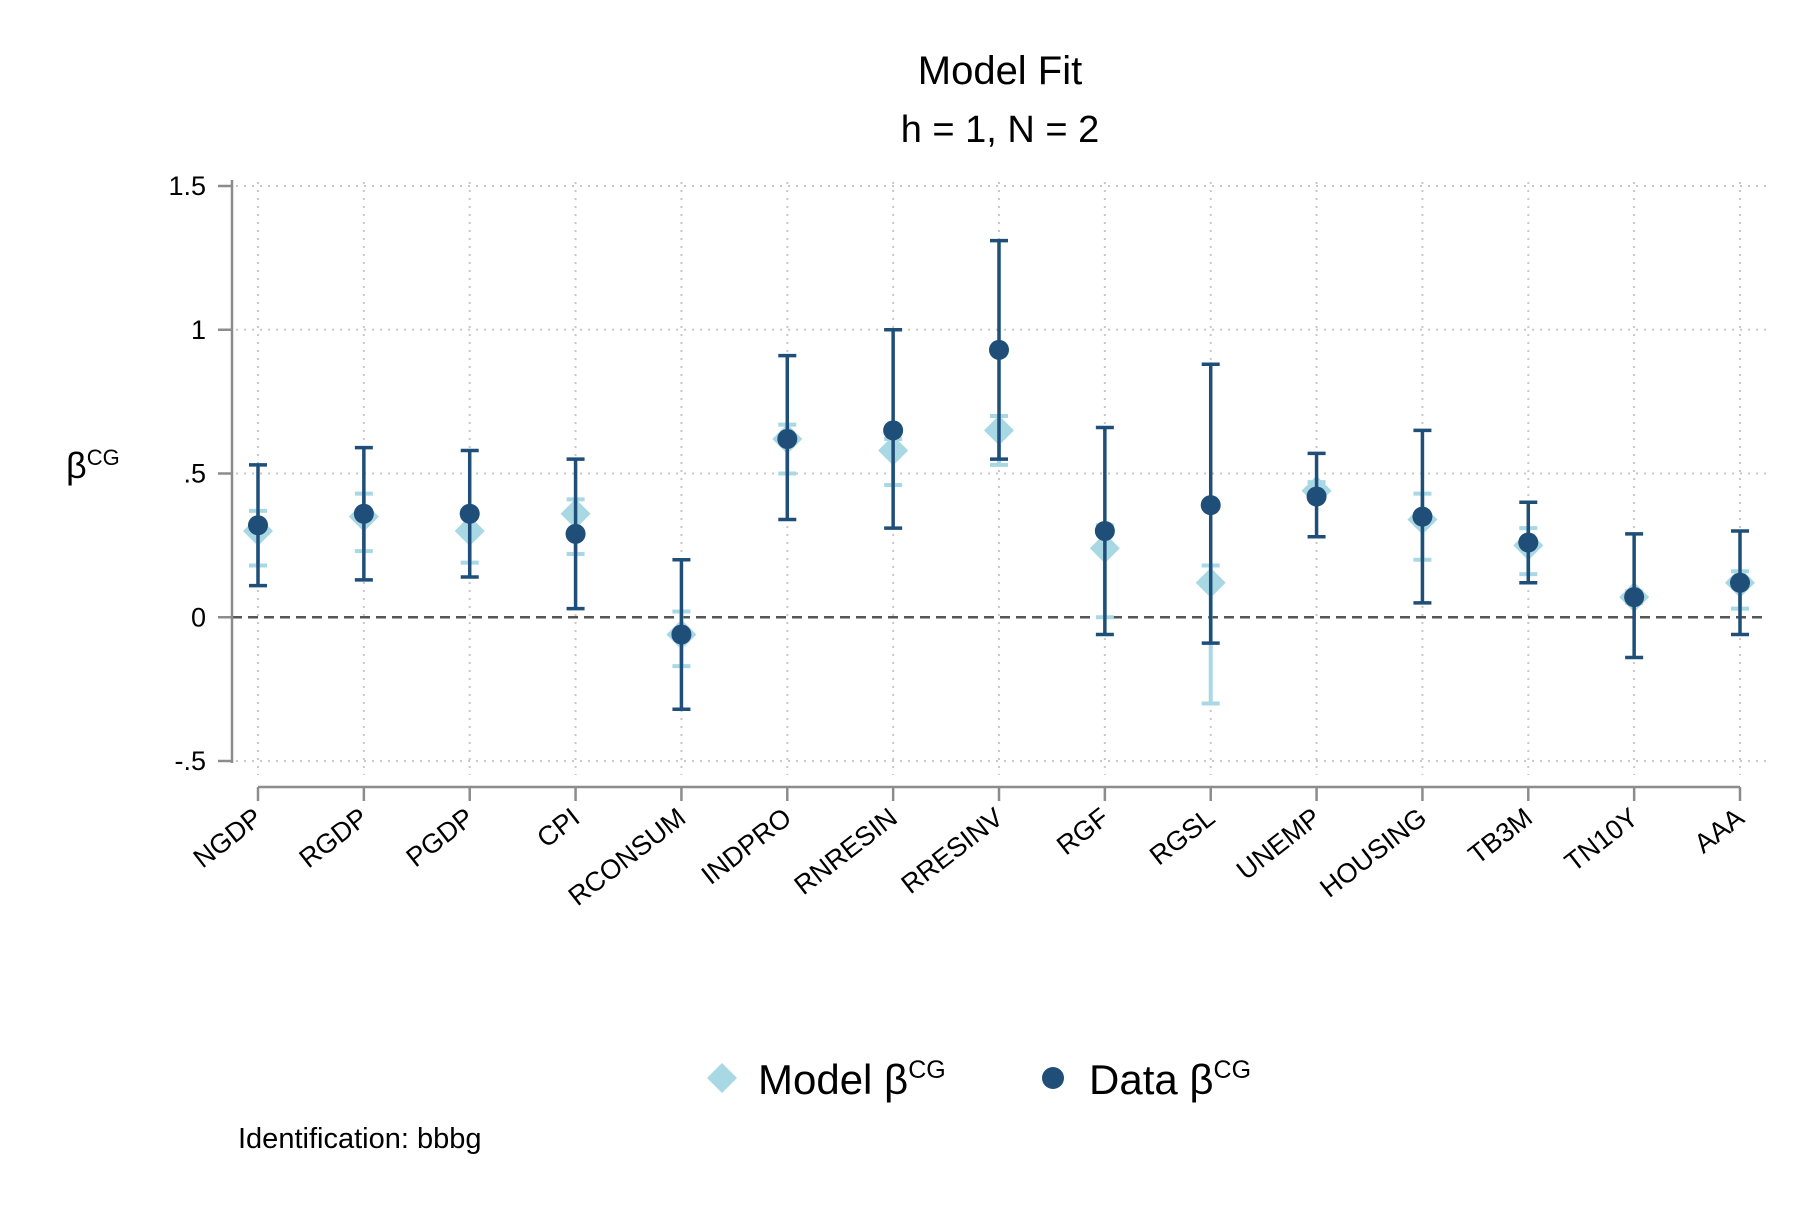 This screenshot has height=1205, width=1800. Describe the element at coordinates (558, 827) in the screenshot. I see `x-tick-label: CPI` at that location.